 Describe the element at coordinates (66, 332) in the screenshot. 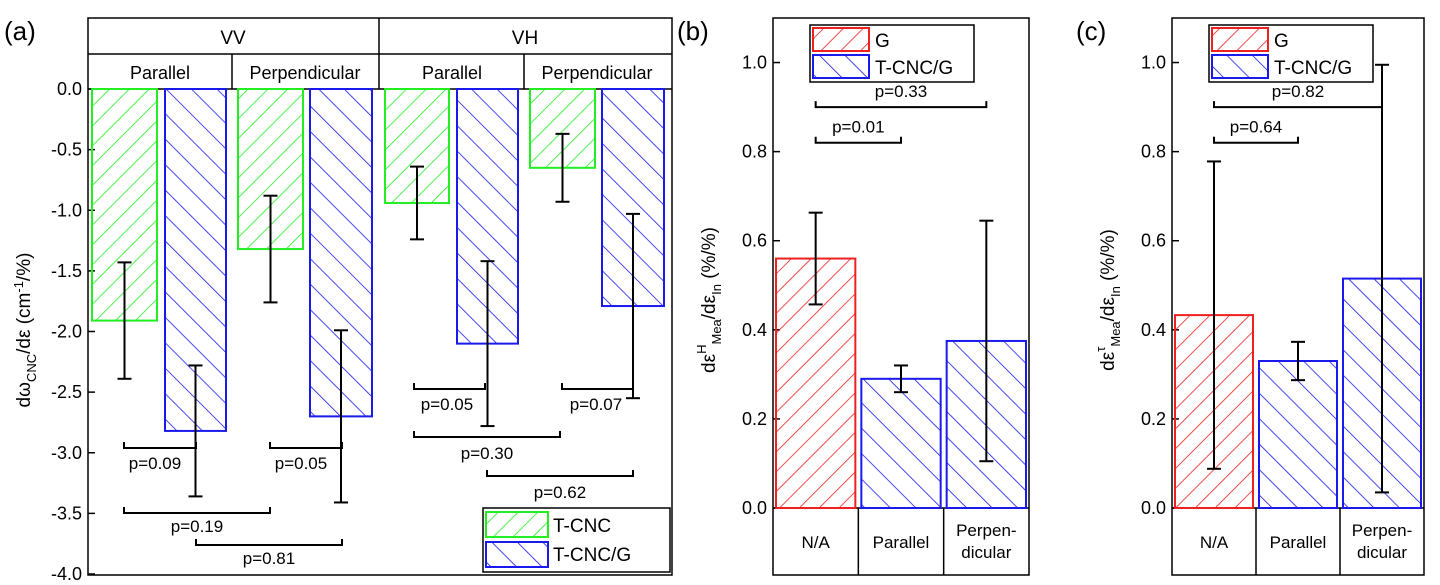

I see `y-axis-tick-label: -2.0` at that location.